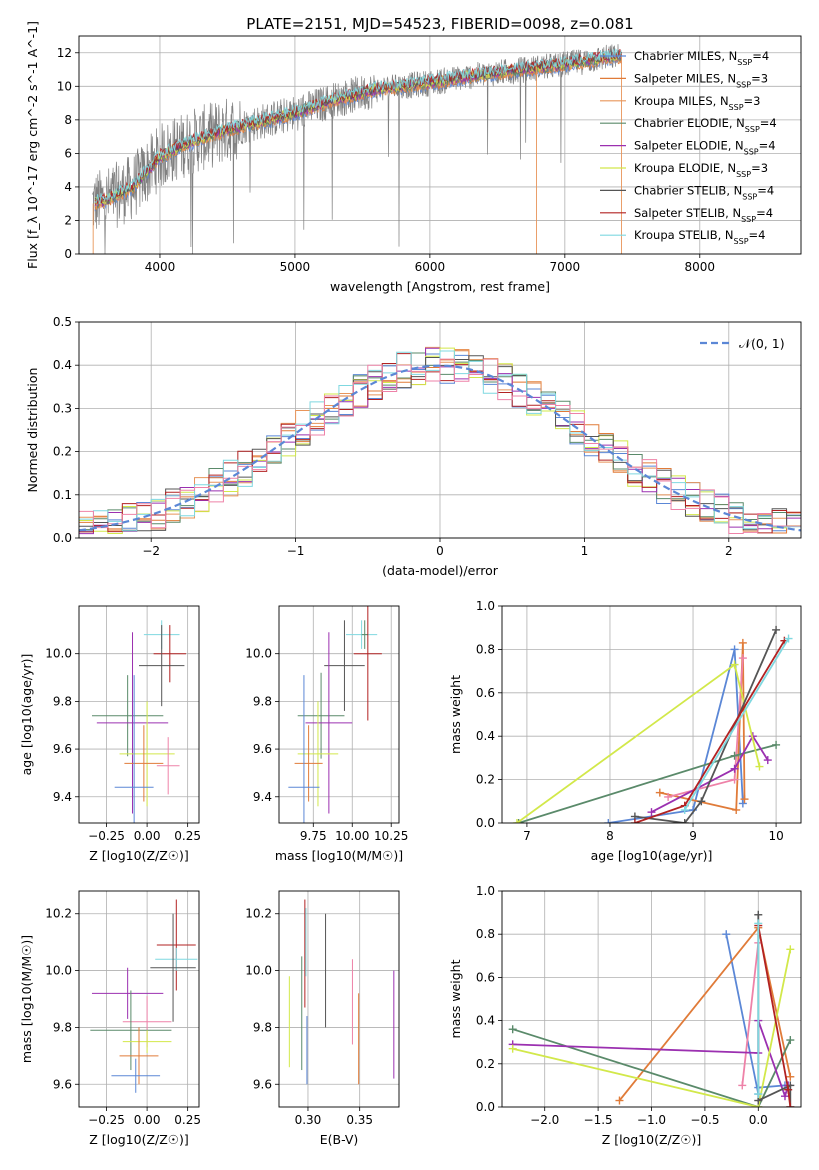 The height and width of the screenshot is (1170, 819). I want to click on x-tick-label: −2.0, so click(544, 1120).